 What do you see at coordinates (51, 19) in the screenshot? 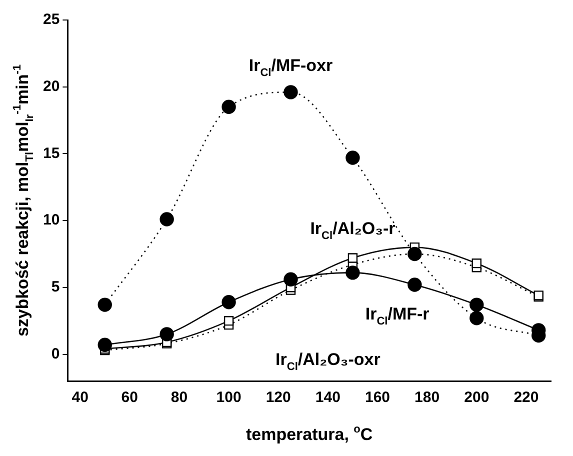
I see `y-tick-label: 25` at bounding box center [51, 19].